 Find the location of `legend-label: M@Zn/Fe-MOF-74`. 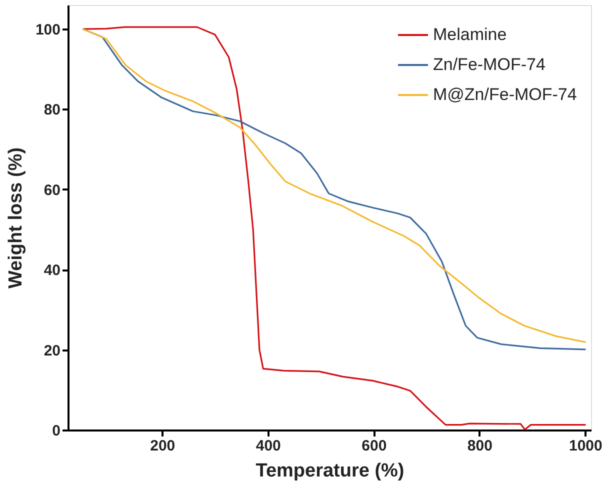

legend-label: M@Zn/Fe-MOF-74 is located at coordinates (505, 94).